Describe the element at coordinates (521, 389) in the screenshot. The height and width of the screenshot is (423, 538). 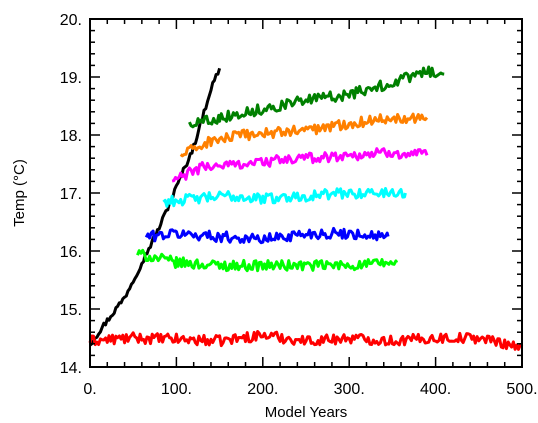
I see `x-tick-label: 500.` at that location.